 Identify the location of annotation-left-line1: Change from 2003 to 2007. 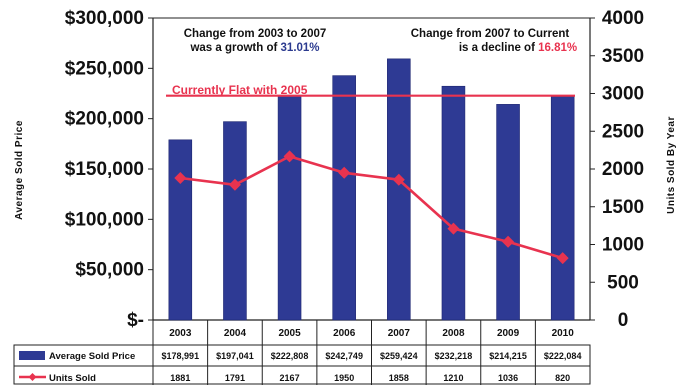
(255, 34).